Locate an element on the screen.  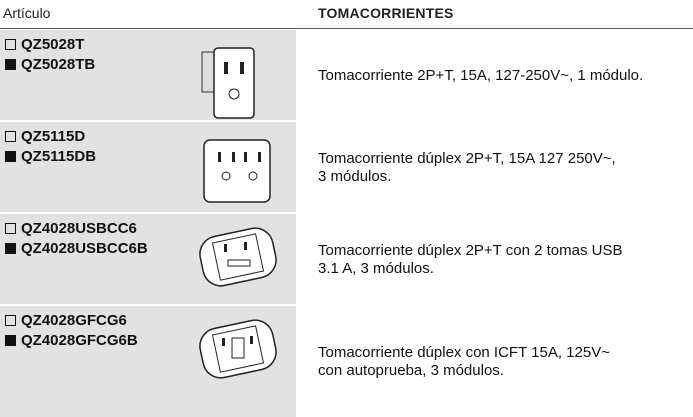
article-code: QZ5028TB is located at coordinates (50, 64).